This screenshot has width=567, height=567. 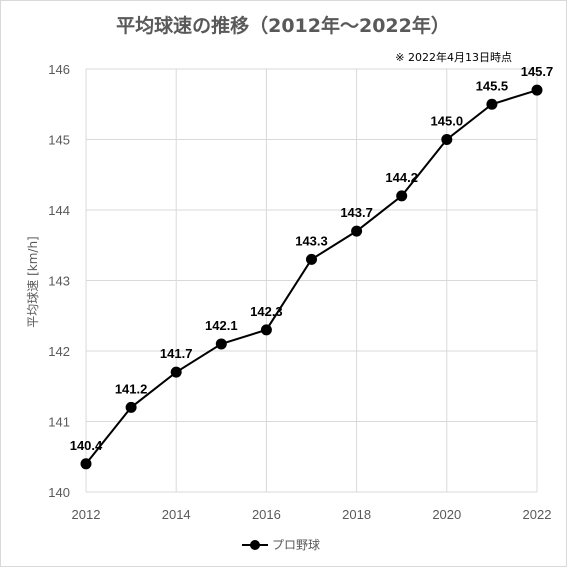 I want to click on y-tick-label: 145, so click(x=59, y=140).